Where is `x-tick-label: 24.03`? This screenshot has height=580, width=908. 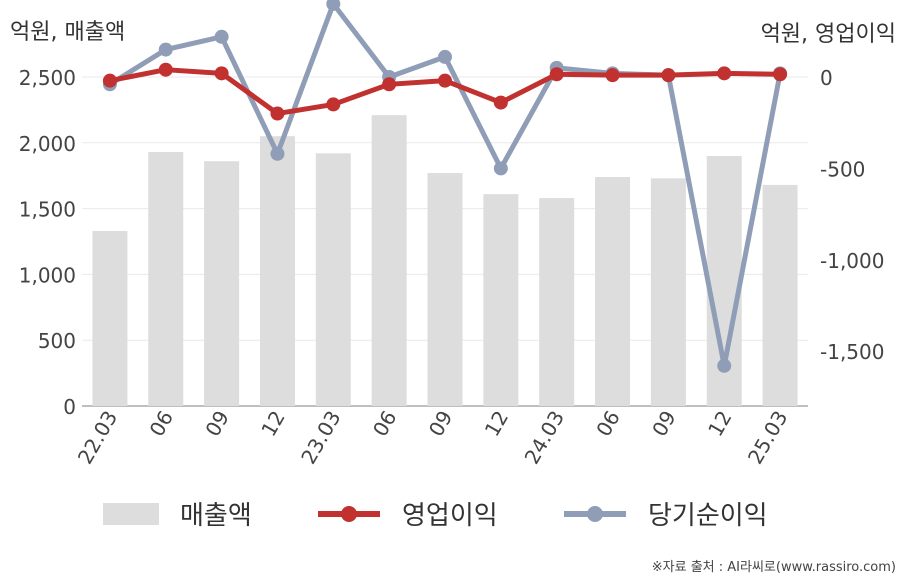
x-tick-label: 24.03 is located at coordinates (544, 438).